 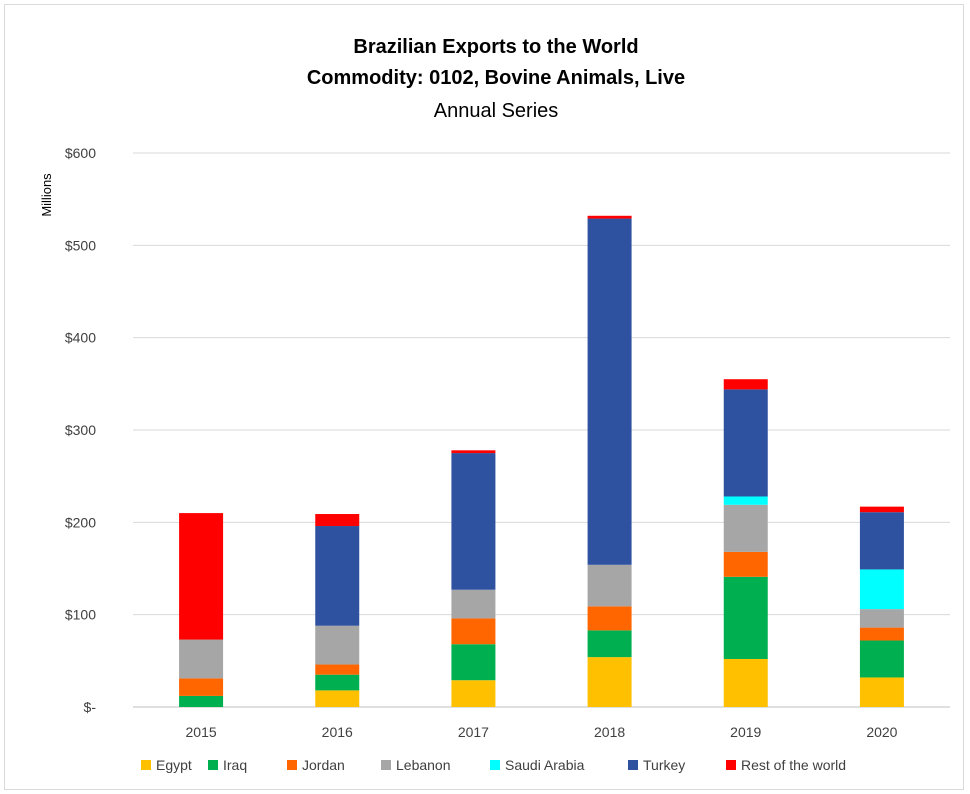 What do you see at coordinates (745, 732) in the screenshot?
I see `x-tick-label: 2019` at bounding box center [745, 732].